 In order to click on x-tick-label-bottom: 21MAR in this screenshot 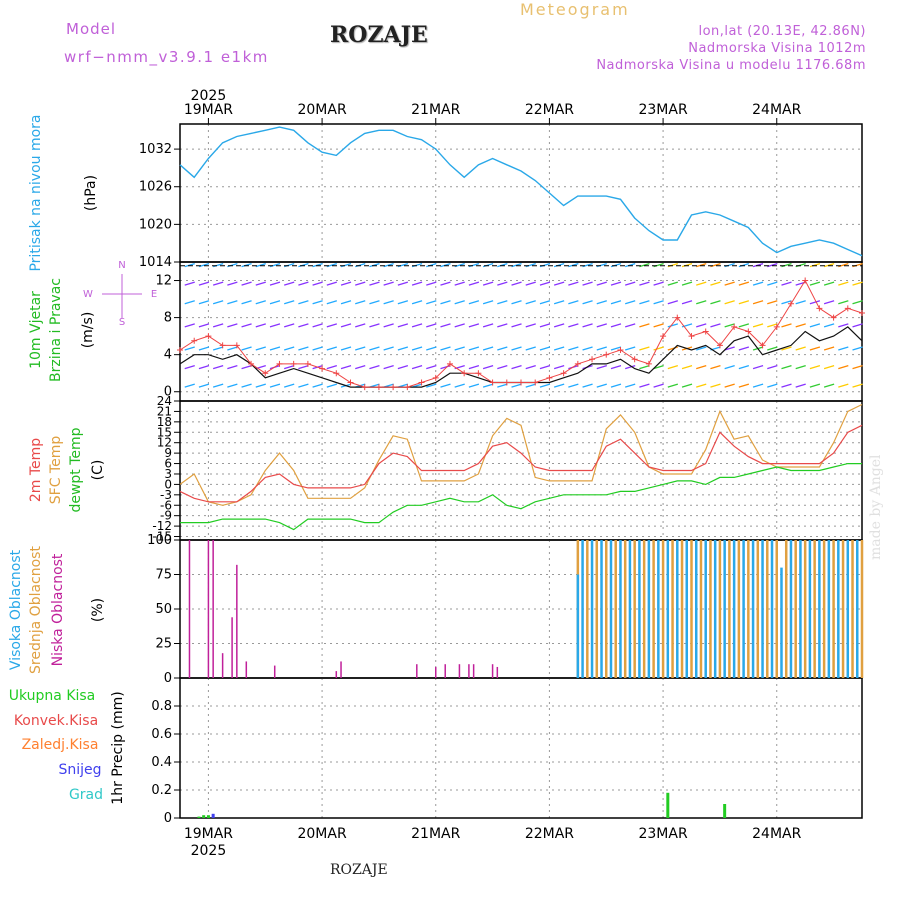, I will do `click(435, 834)`.